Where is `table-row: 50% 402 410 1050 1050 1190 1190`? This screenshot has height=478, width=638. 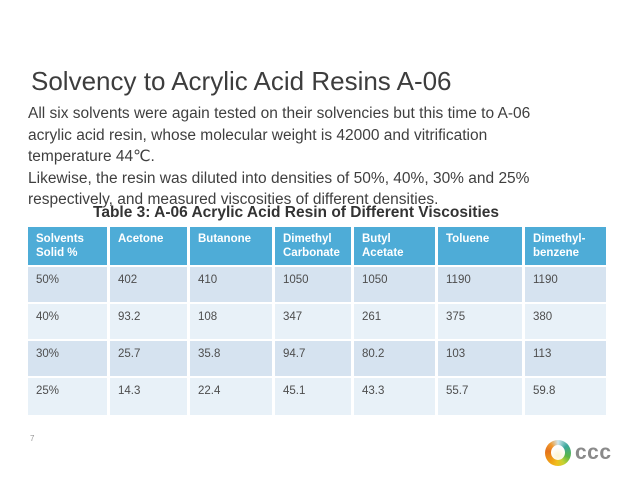 table-row: 50% 402 410 1050 1050 1190 1190 is located at coordinates (317, 285).